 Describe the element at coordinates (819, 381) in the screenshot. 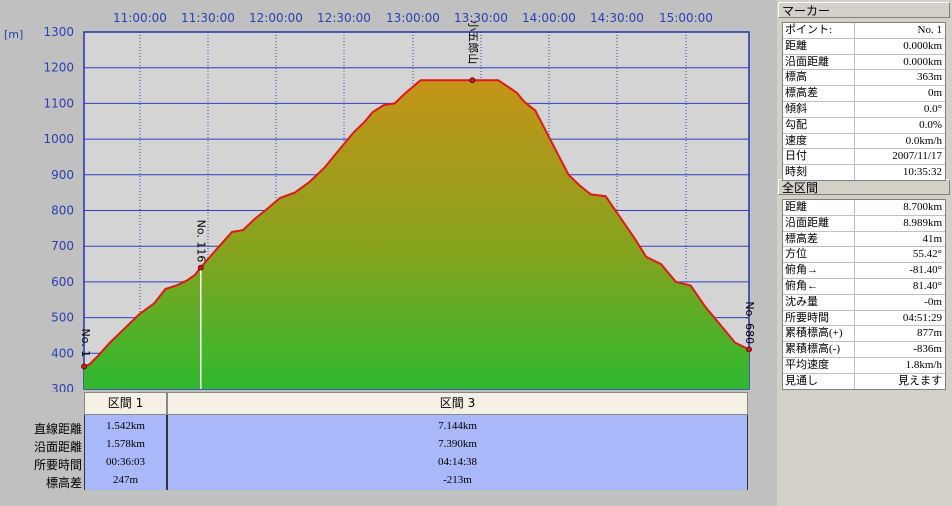

I see `property-key: 見通し` at that location.